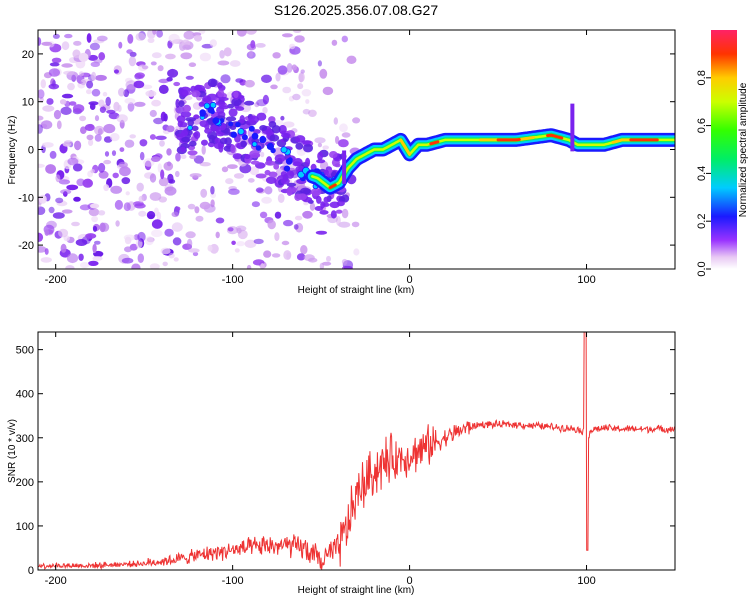 This screenshot has width=750, height=600. What do you see at coordinates (25, 351) in the screenshot?
I see `snr-y-tick-label: 500` at bounding box center [25, 351].